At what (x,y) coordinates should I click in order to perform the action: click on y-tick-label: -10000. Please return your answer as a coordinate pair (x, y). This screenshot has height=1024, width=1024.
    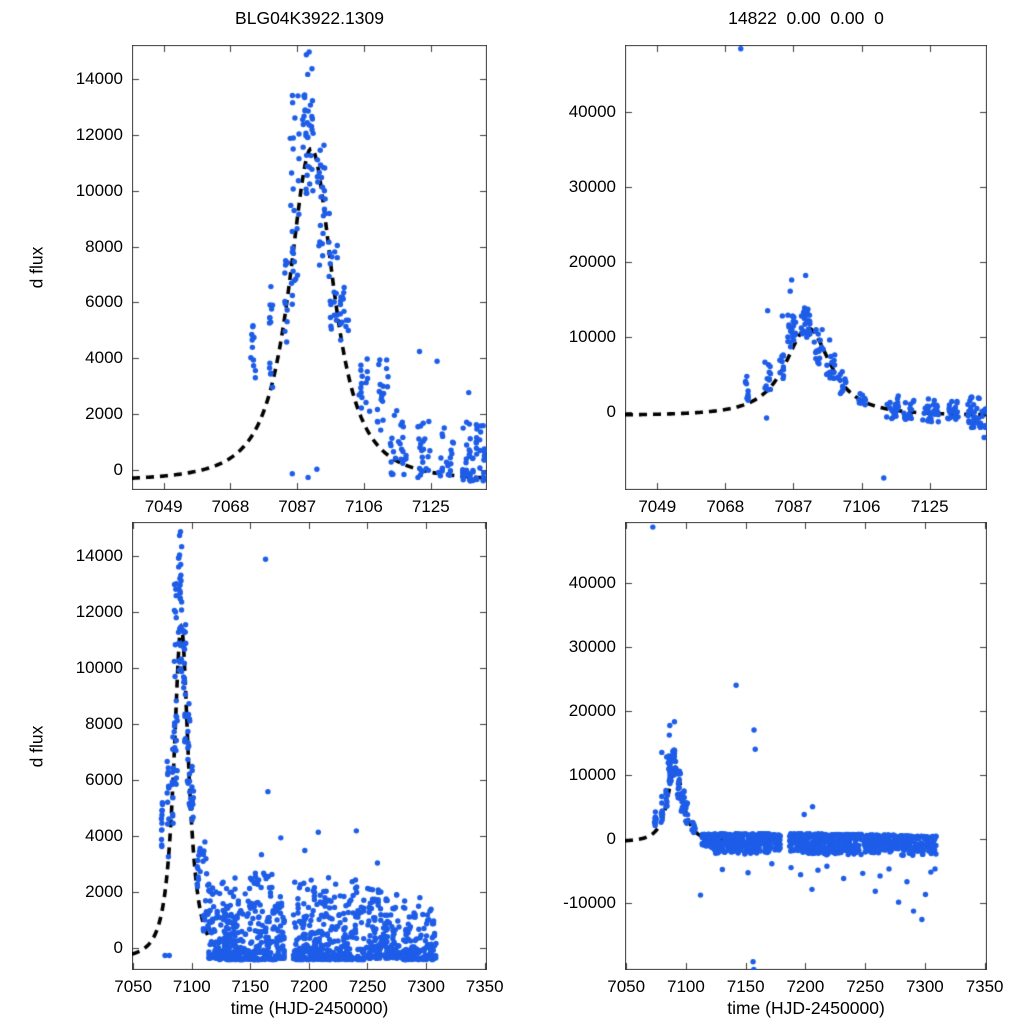
    Looking at the image, I should click on (589, 902).